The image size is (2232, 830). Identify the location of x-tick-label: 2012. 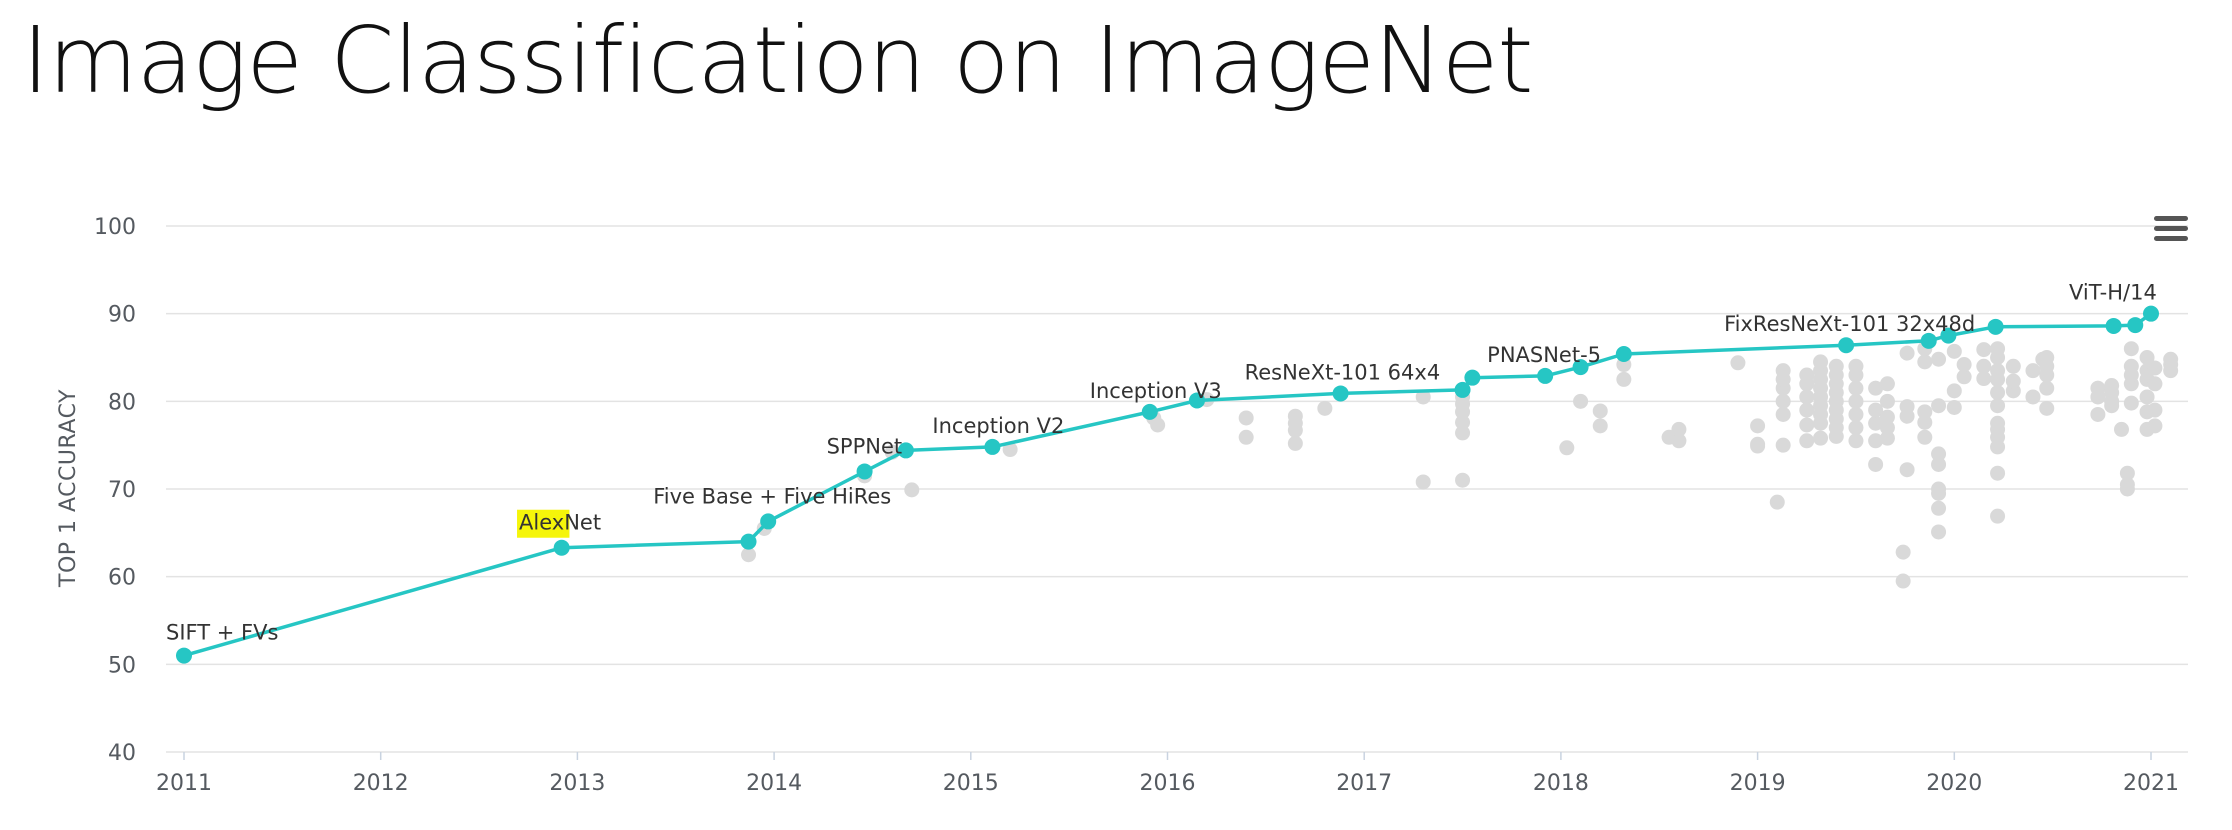
(381, 783).